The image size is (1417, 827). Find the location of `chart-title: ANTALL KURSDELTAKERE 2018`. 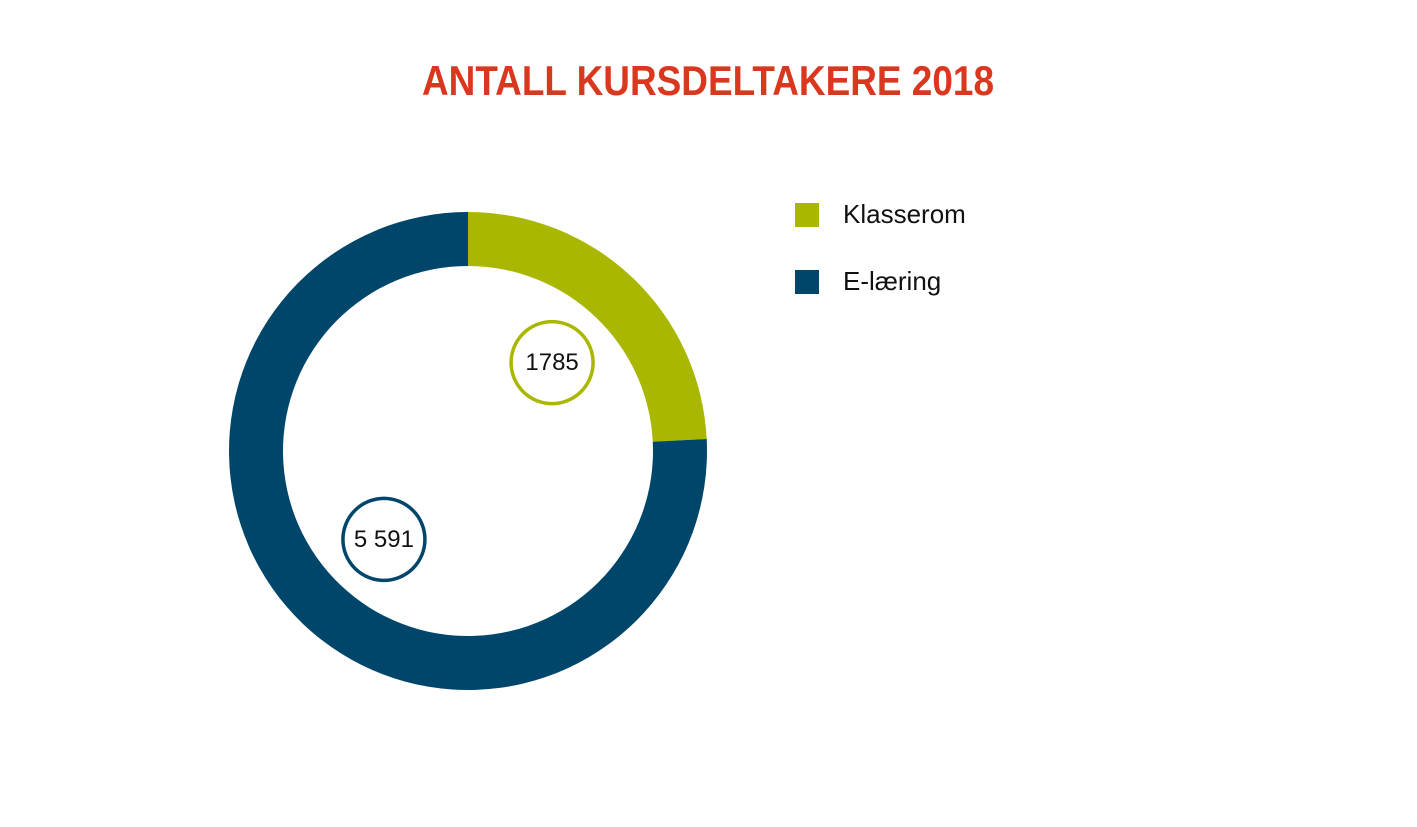

chart-title: ANTALL KURSDELTAKERE 2018 is located at coordinates (708, 80).